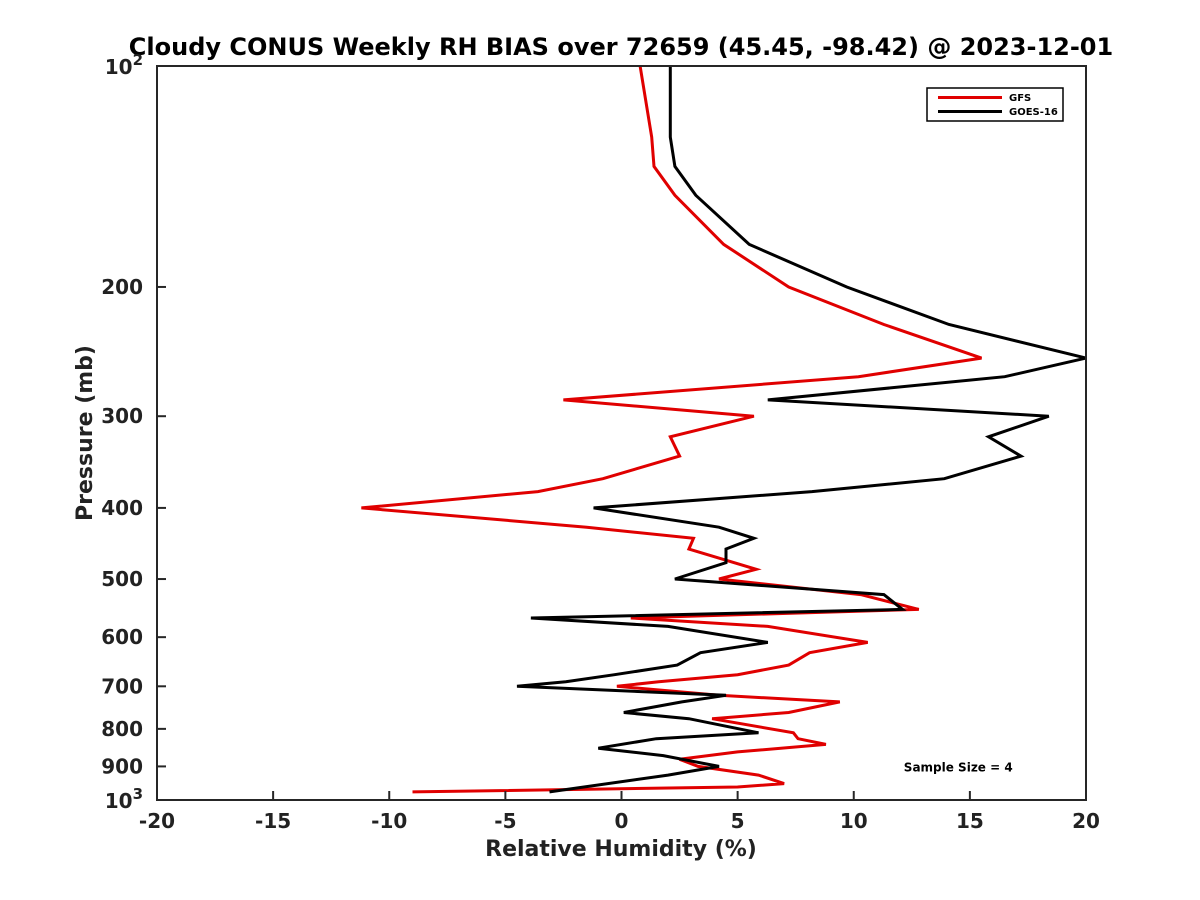 The image size is (1200, 900). I want to click on x-tick-label: 0, so click(622, 821).